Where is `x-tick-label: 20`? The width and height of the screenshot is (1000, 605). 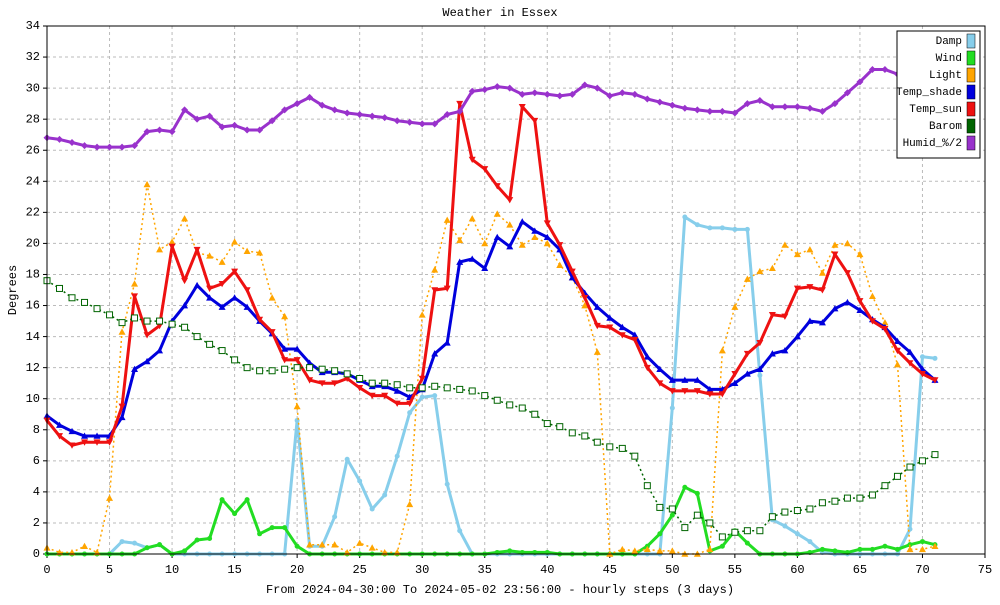 x-tick-label: 20 is located at coordinates (297, 570).